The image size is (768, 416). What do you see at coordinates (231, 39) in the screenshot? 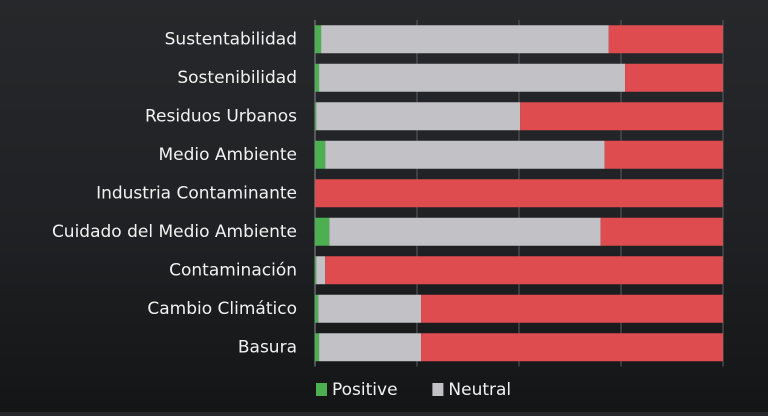
I see `category-label-0: Sustentabilidad` at bounding box center [231, 39].